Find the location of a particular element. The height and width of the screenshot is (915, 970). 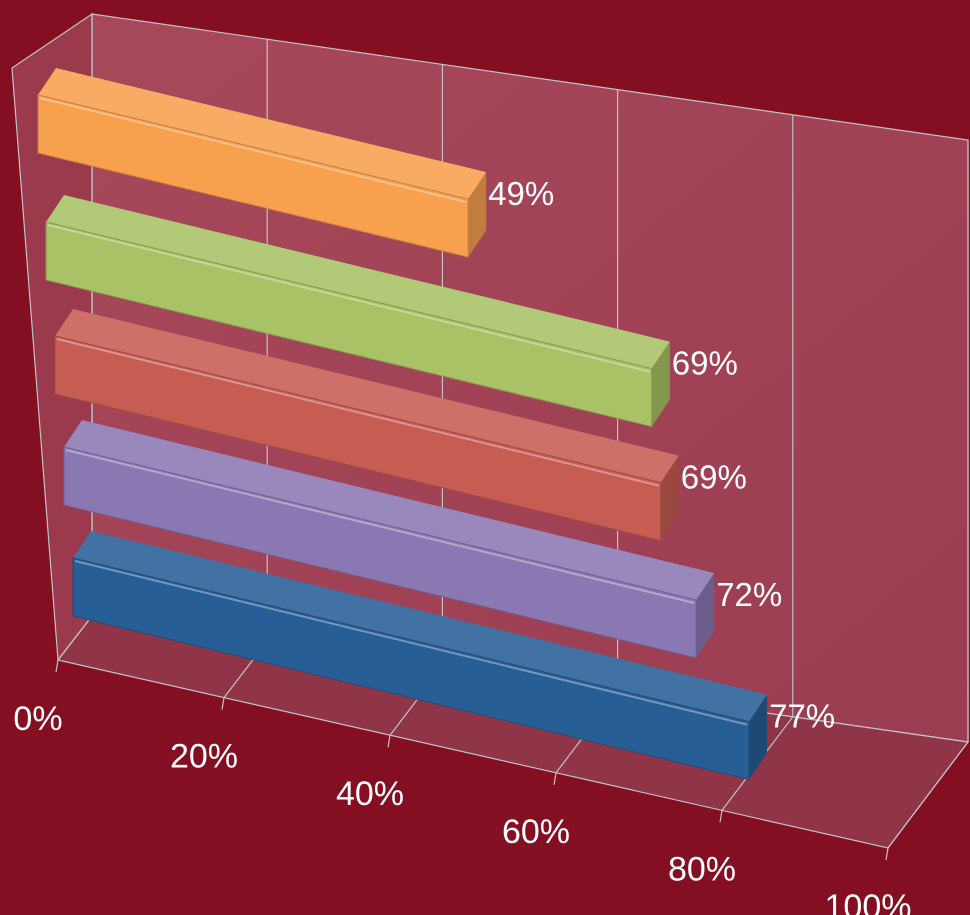

x-tick-label: 0% is located at coordinates (37, 719).